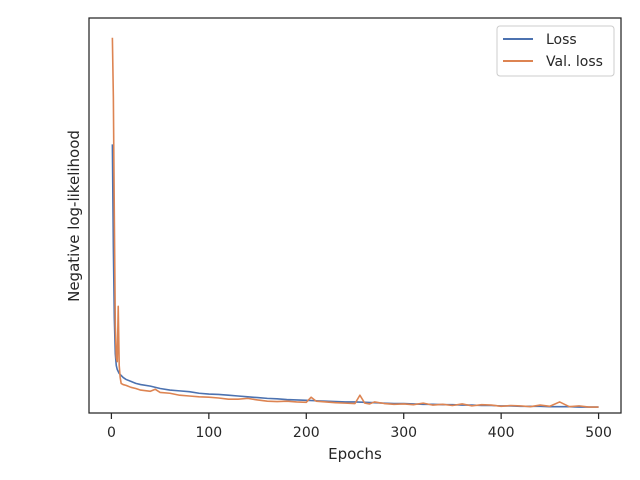 The image size is (640, 480). I want to click on x-tick-label: 300, so click(403, 433).